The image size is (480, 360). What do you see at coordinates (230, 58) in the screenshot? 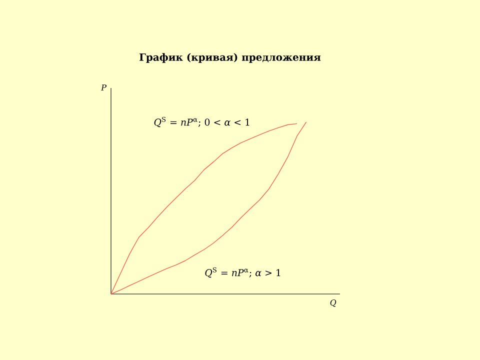
I see `chart-title: График (кривая) предложения` at bounding box center [230, 58].